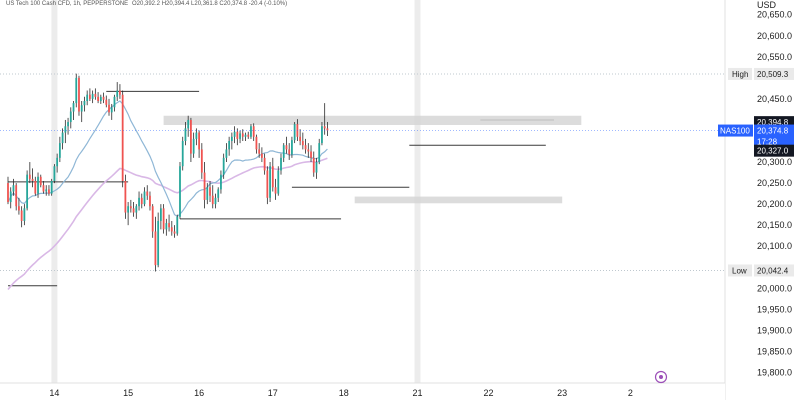 Image resolution: width=800 pixels, height=400 pixels. Describe the element at coordinates (739, 270) in the screenshot. I see `level-tag-low: Low` at that location.